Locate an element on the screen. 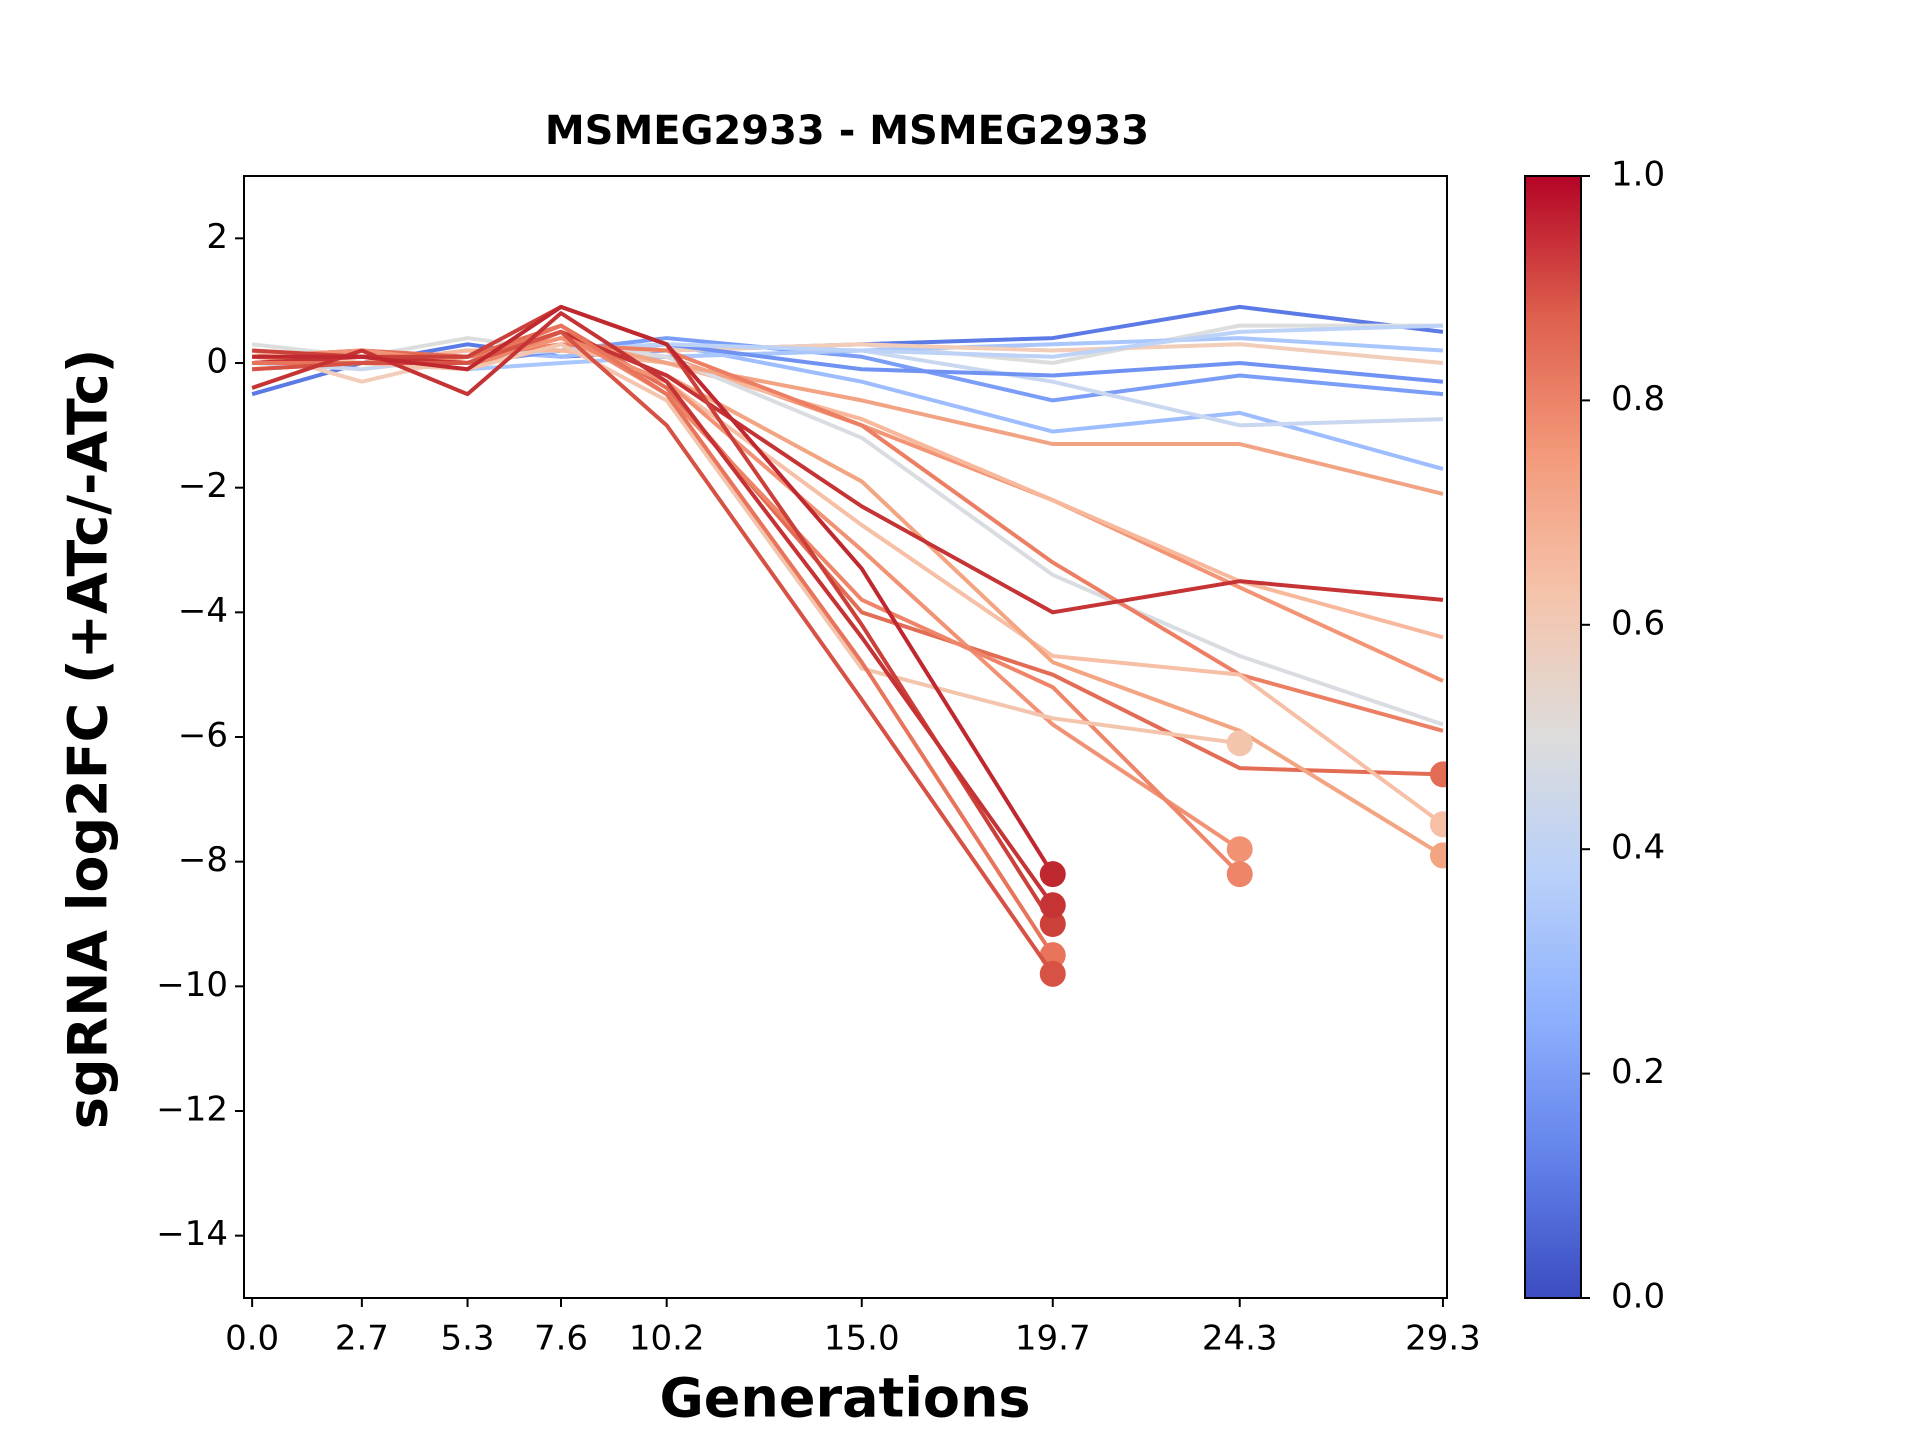  colorbar-tick-label: 0.0 is located at coordinates (1638, 1297).